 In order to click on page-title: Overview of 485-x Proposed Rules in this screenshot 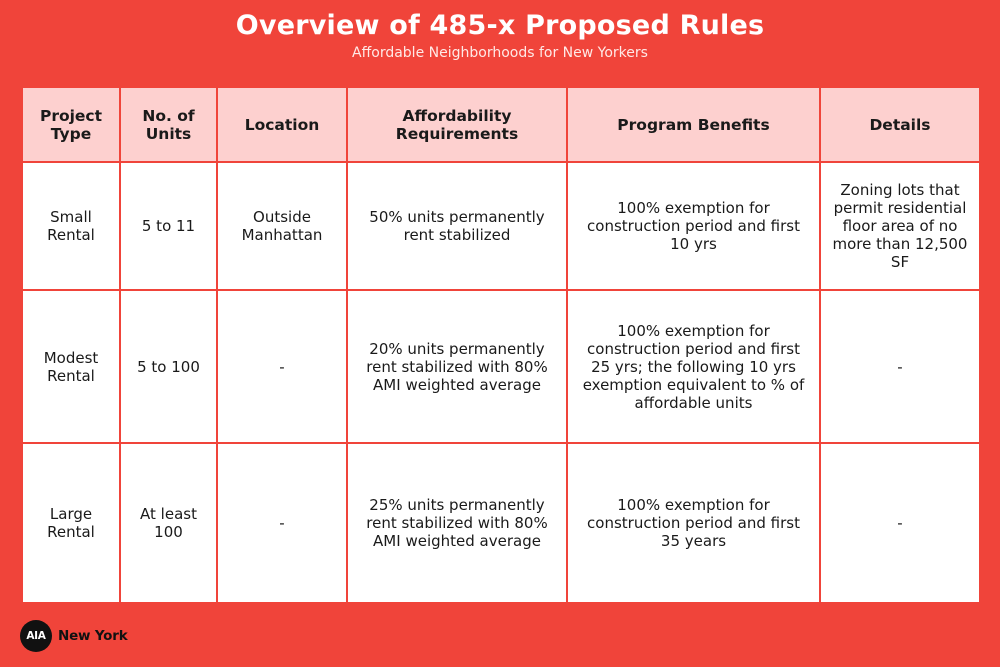, I will do `click(500, 25)`.